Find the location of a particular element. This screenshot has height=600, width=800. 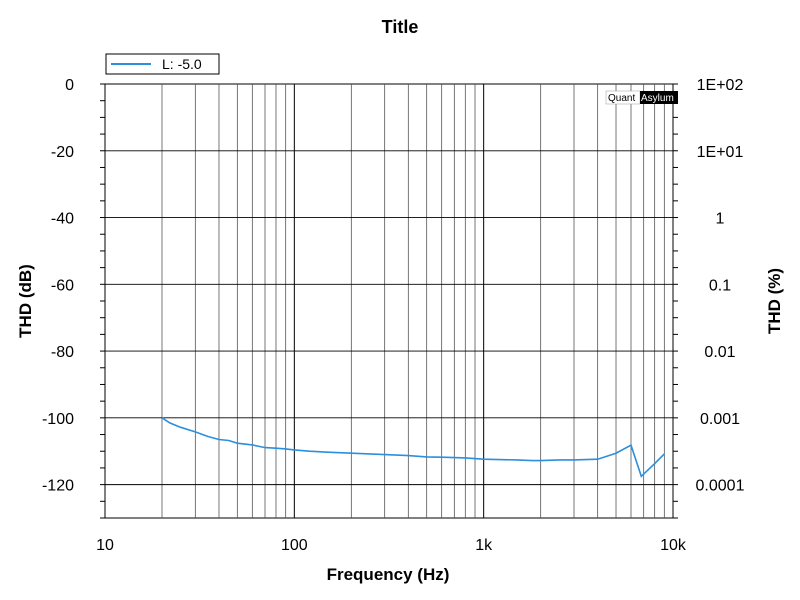

watermark-right-box is located at coordinates (659, 97).